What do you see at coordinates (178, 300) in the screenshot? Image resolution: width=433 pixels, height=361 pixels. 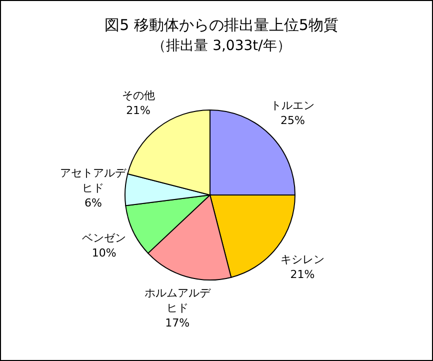 I see `slice-label: ホルムアルデヒド` at bounding box center [178, 300].